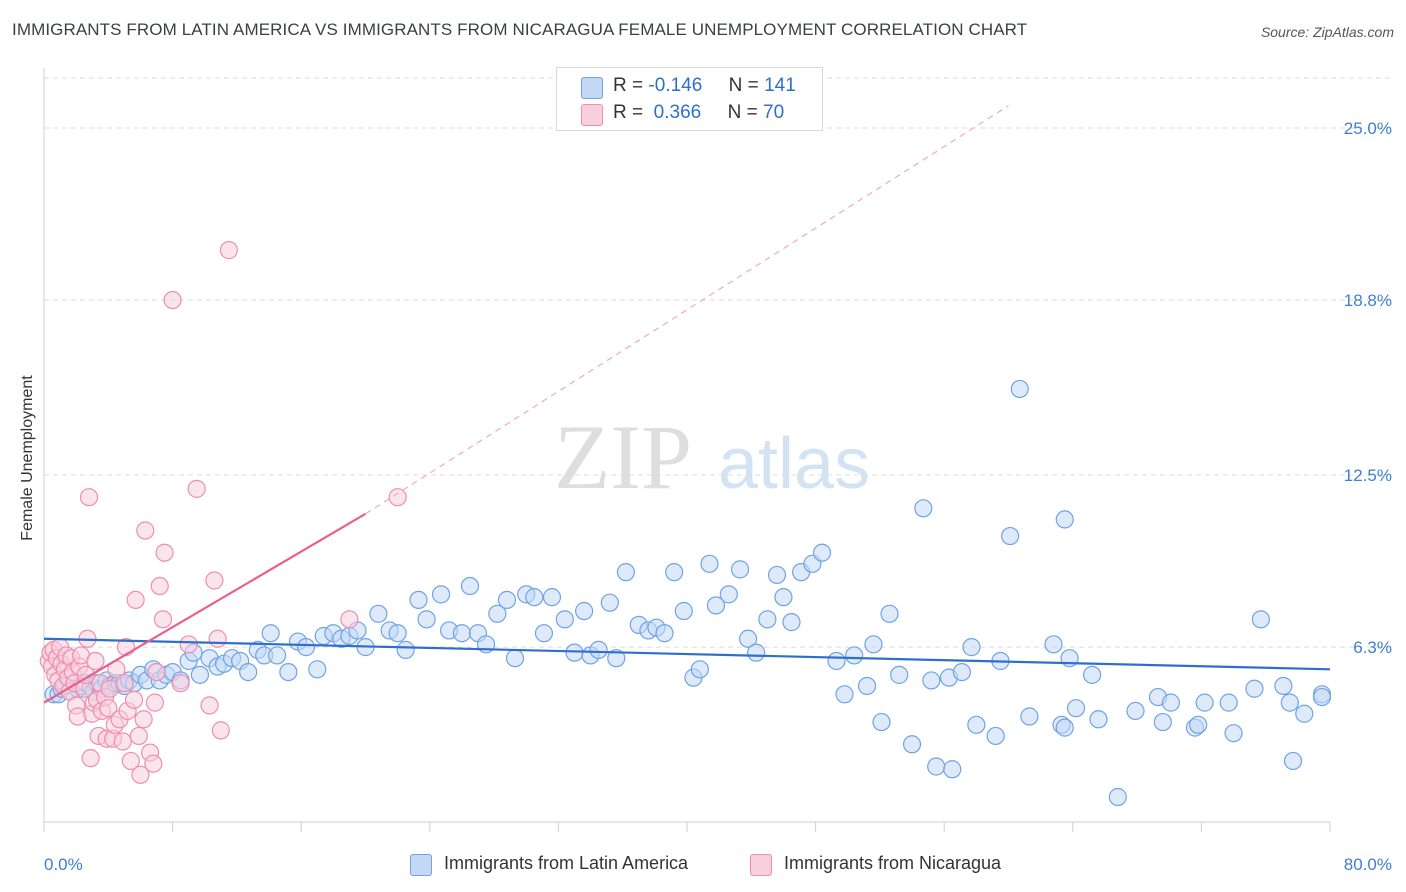  I want to click on n-value: 141, so click(780, 85).